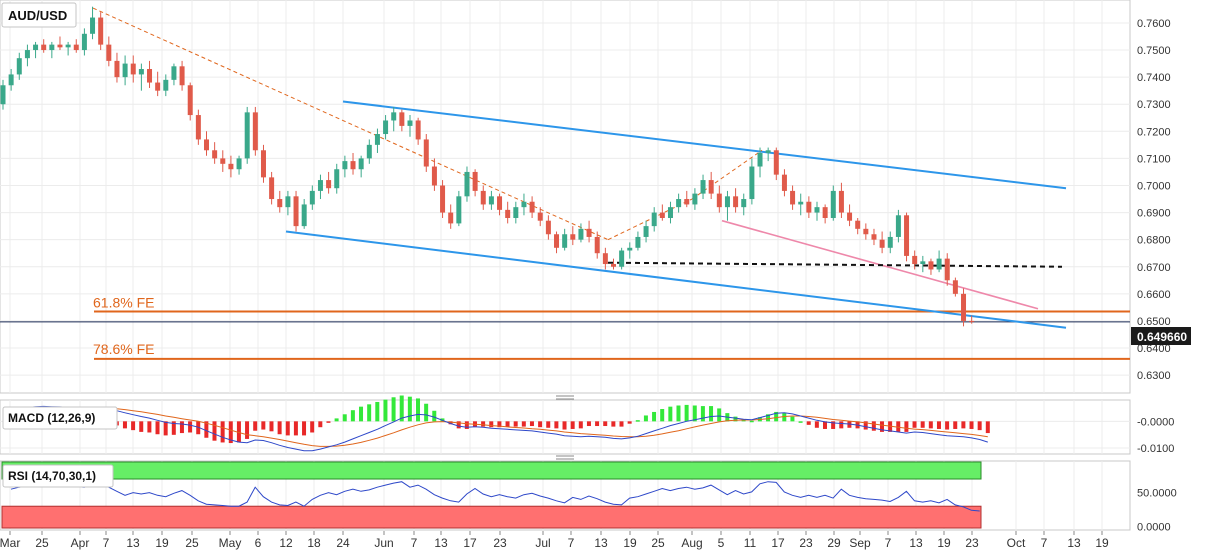  I want to click on x-tick-label: 18, so click(314, 543).